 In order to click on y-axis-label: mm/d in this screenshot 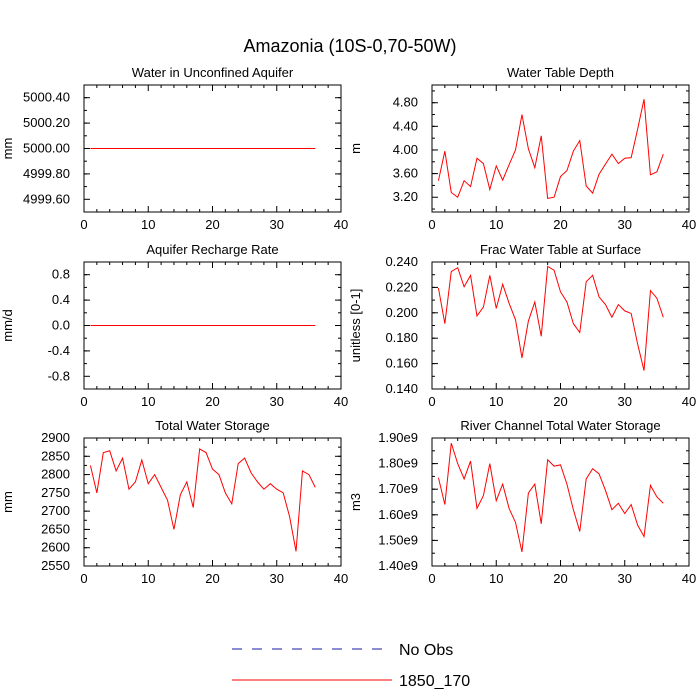, I will do `click(7, 325)`.